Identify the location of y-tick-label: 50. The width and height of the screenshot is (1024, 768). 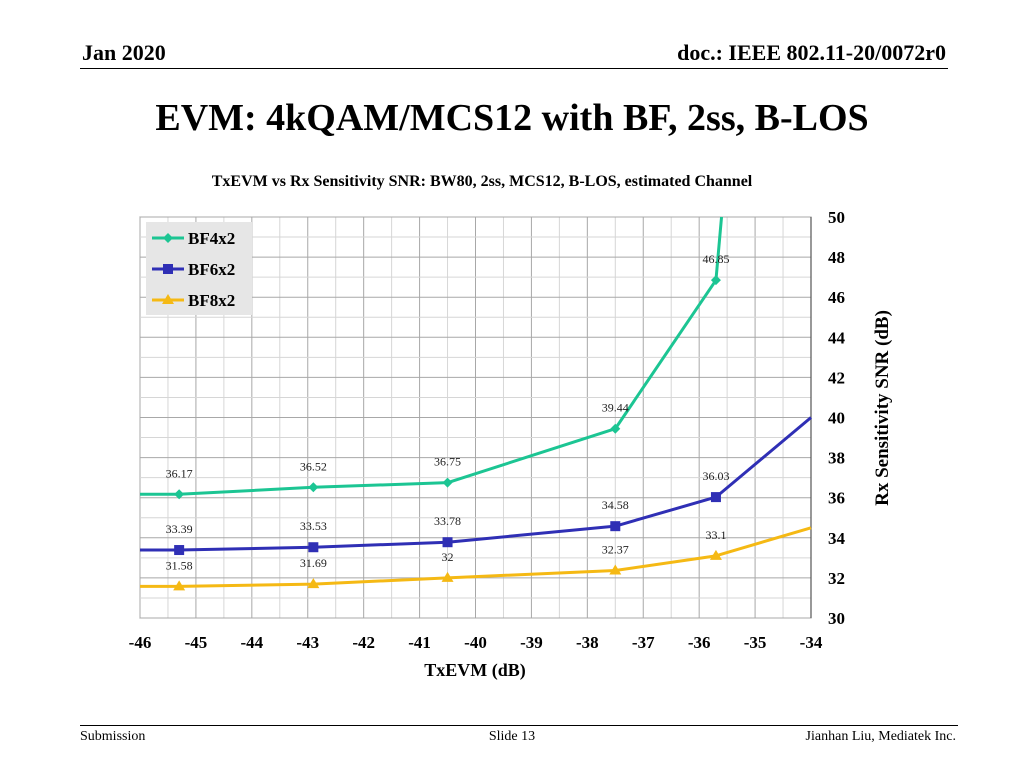
(836, 217).